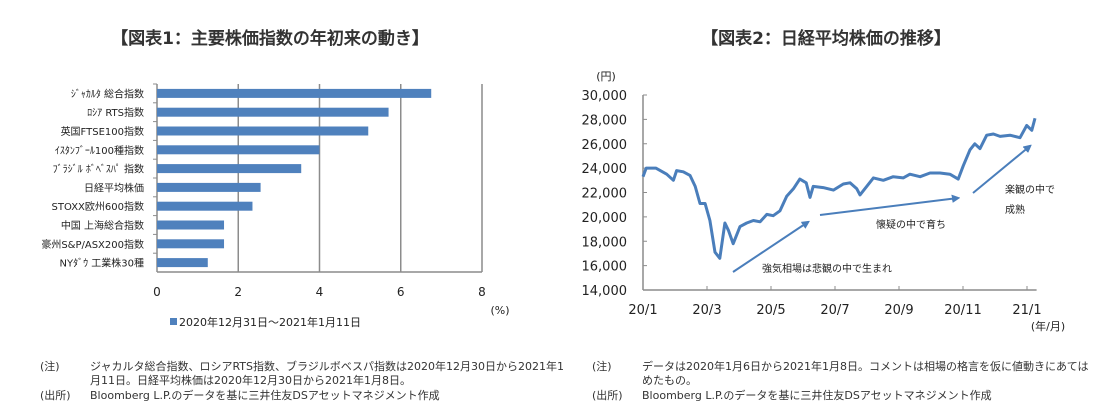 The image size is (1107, 417). Describe the element at coordinates (605, 291) in the screenshot. I see `y-tick-label: 14,000` at that location.